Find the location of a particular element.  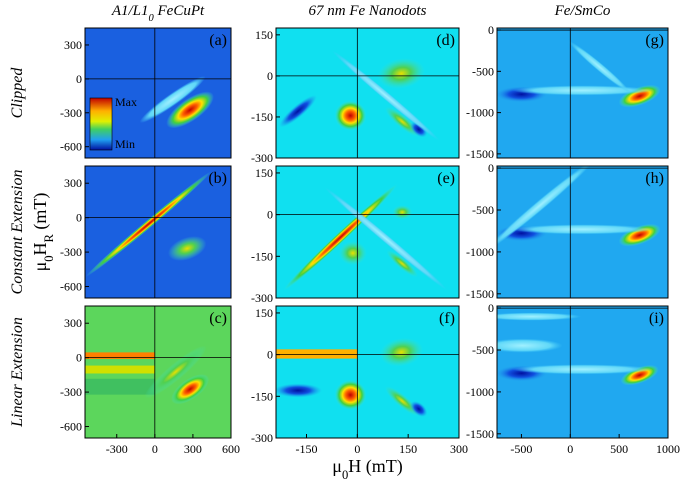

x-tick-label: -500 is located at coordinates (521, 449).